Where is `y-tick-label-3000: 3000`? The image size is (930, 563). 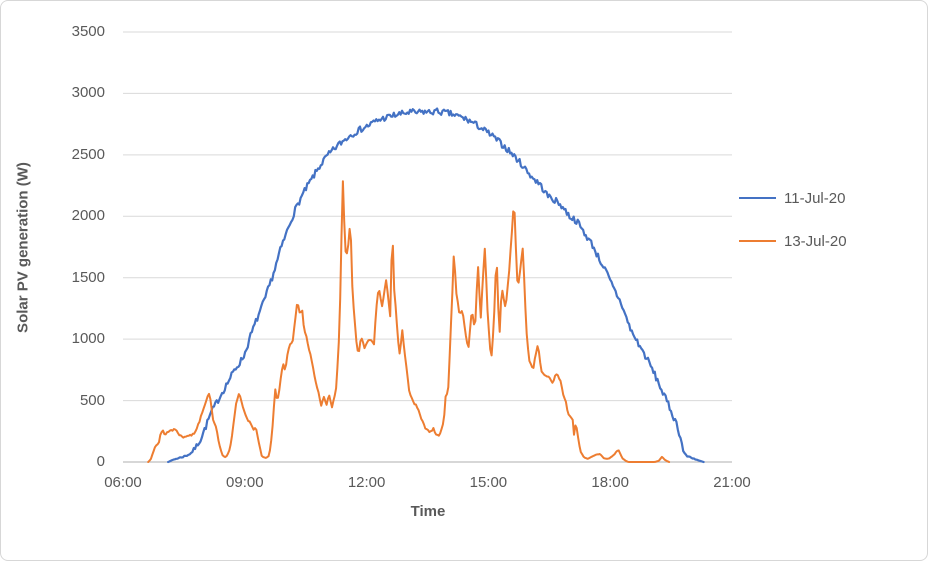
y-tick-label-3000: 3000 is located at coordinates (88, 93).